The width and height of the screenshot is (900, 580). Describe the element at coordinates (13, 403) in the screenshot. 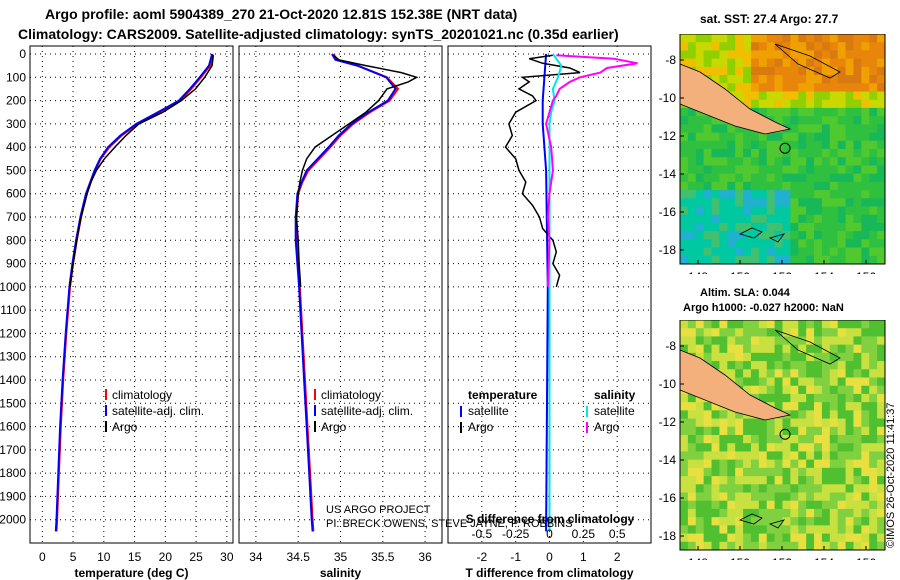

I see `depth-tick-label: 1500` at that location.